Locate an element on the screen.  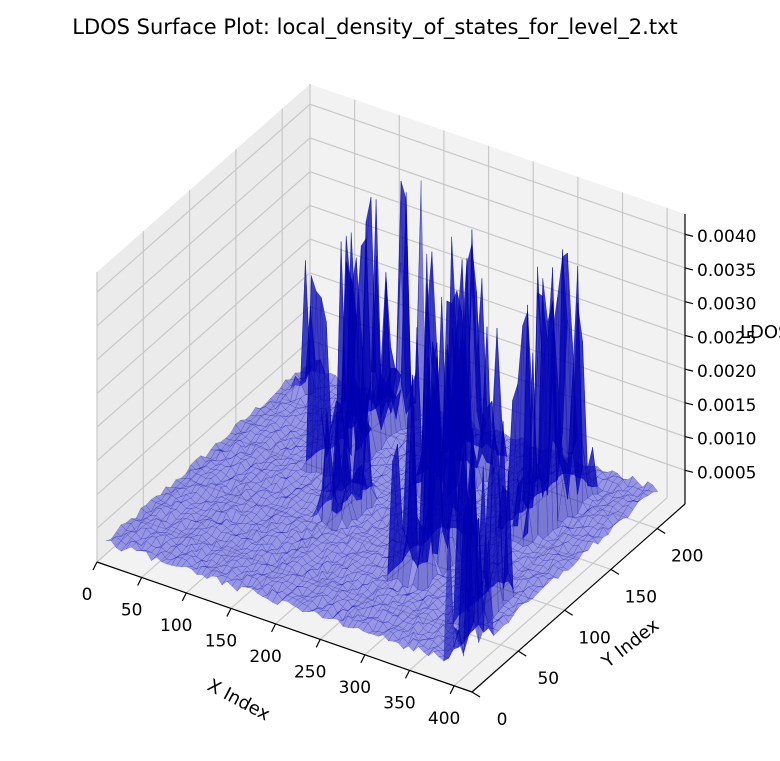
z-tick-label: 0.0035 is located at coordinates (726, 271).